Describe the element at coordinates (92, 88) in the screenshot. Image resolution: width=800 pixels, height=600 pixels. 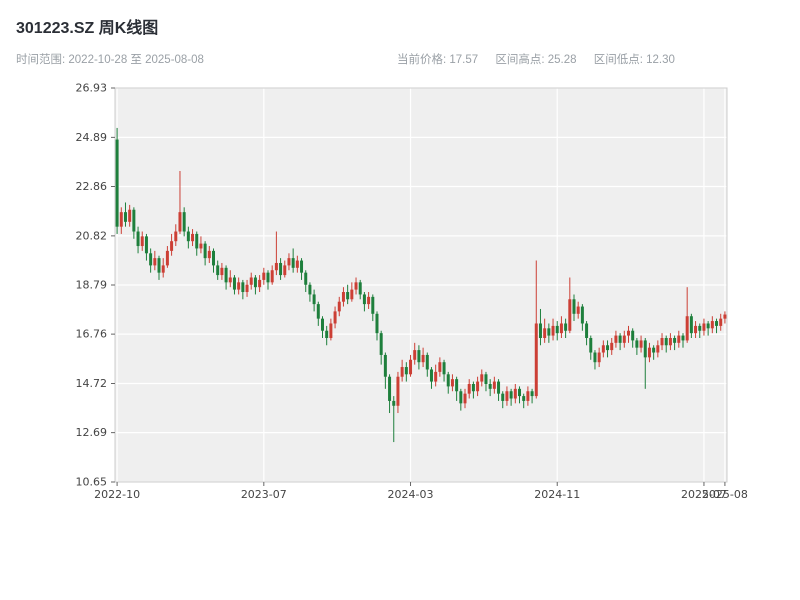
I see `svg-text: 26.93` at that location.